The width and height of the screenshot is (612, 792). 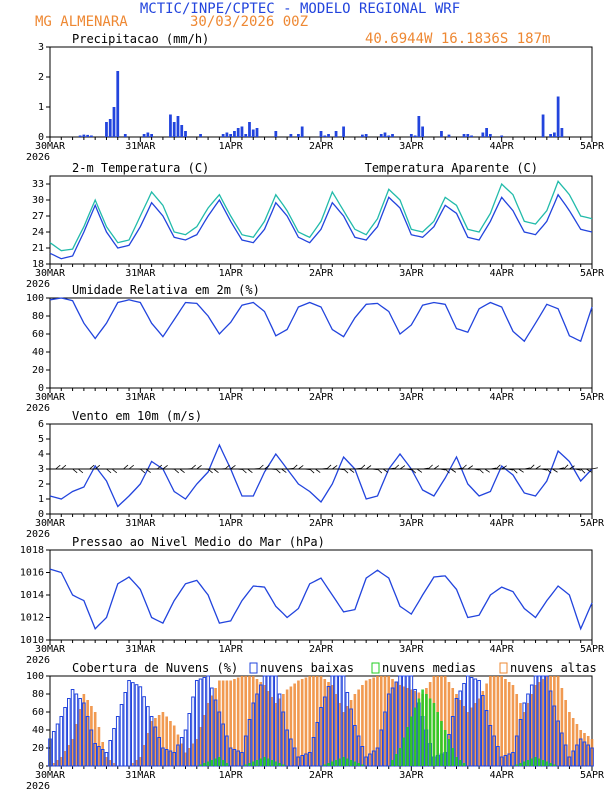 What do you see at coordinates (592, 775) in the screenshot?
I see `clouds-xtick-label: 5APR` at bounding box center [592, 775].